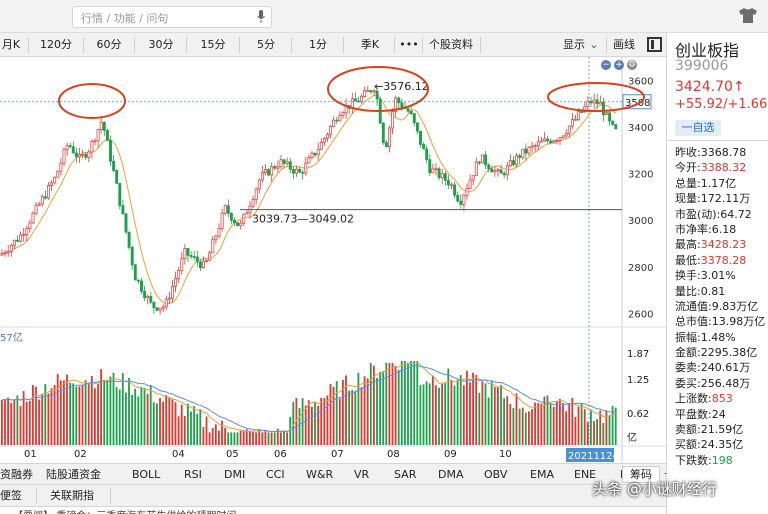 Image resolution: width=768 pixels, height=514 pixels. Describe the element at coordinates (638, 380) in the screenshot. I see `volume-tick-label: 1.25` at that location.